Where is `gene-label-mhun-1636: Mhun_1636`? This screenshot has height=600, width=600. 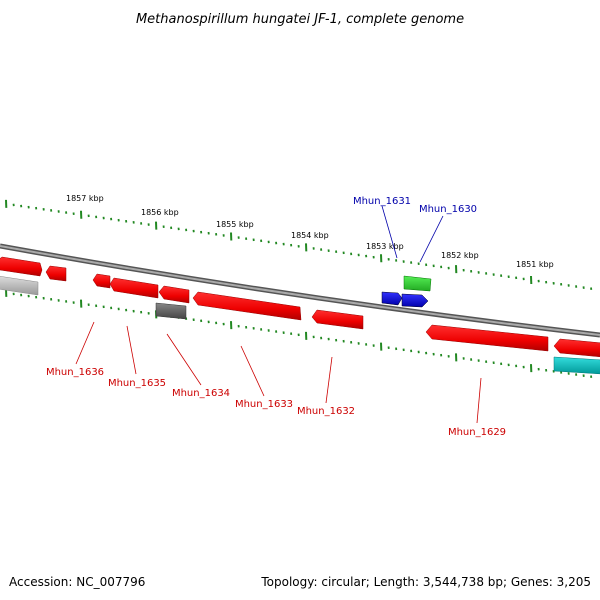 gene-label-mhun-1636: Mhun_1636 is located at coordinates (75, 372).